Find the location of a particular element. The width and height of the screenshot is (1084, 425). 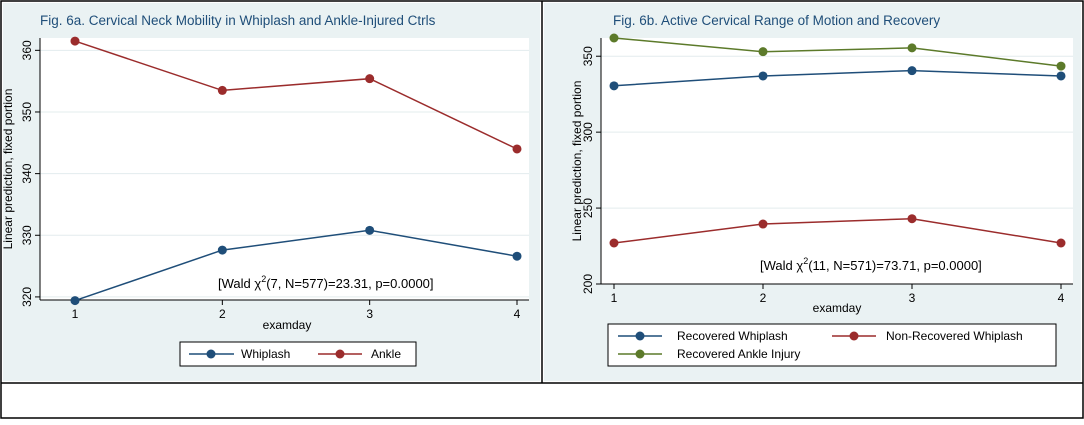

series-line-recovered-ankle-injury is located at coordinates (837, 52).